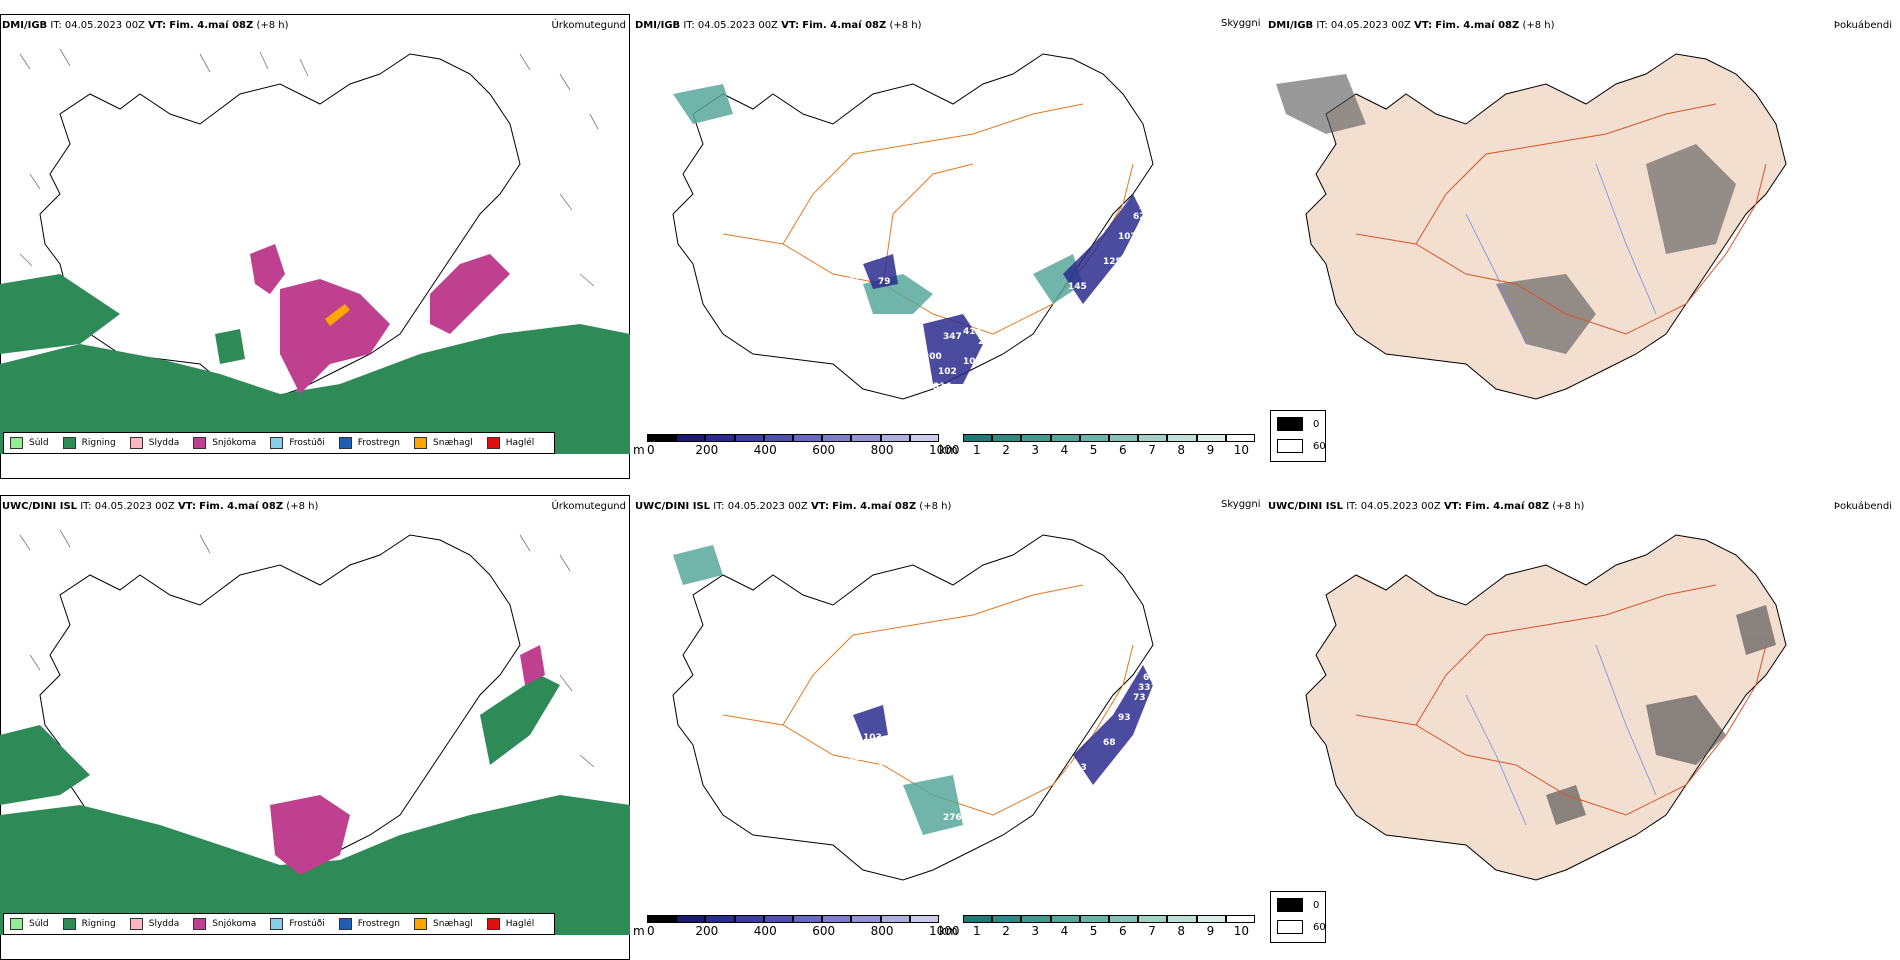 The image size is (1900, 960). What do you see at coordinates (154, 924) in the screenshot?
I see `precip-legend-item: Slydda` at bounding box center [154, 924].